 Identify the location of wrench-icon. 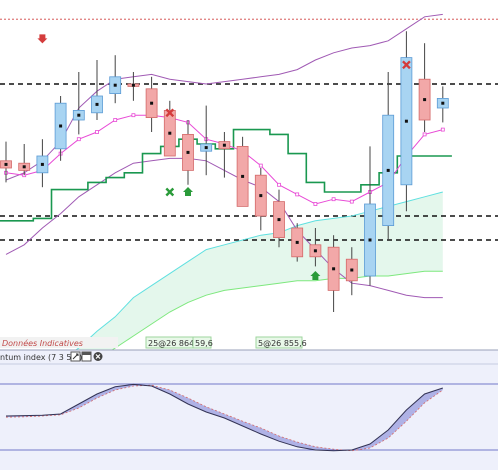
(75, 356).